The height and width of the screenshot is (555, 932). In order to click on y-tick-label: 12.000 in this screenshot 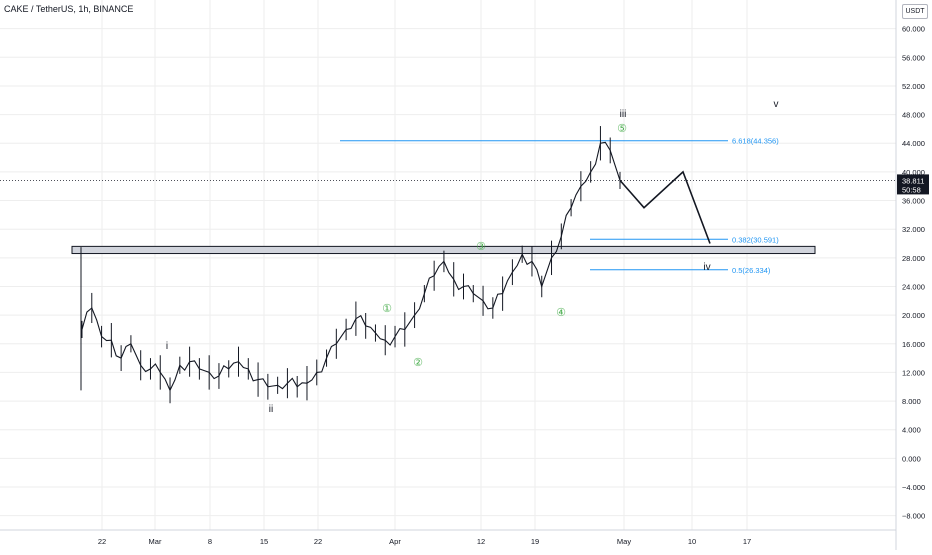, I will do `click(913, 372)`.